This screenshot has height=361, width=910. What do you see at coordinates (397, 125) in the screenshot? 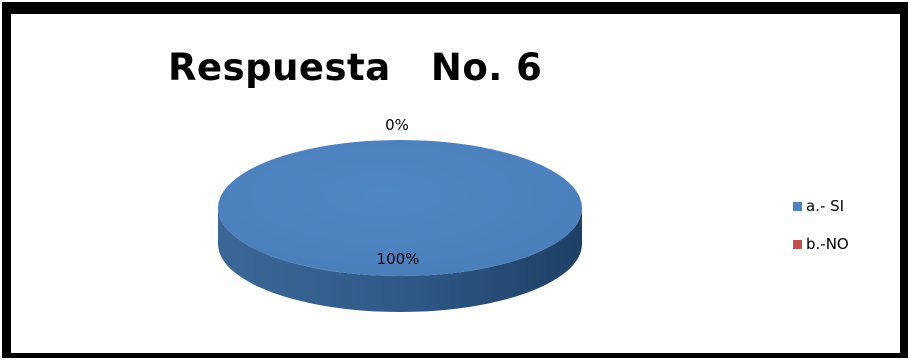
I see `data-label-b-no: 0%` at bounding box center [397, 125].